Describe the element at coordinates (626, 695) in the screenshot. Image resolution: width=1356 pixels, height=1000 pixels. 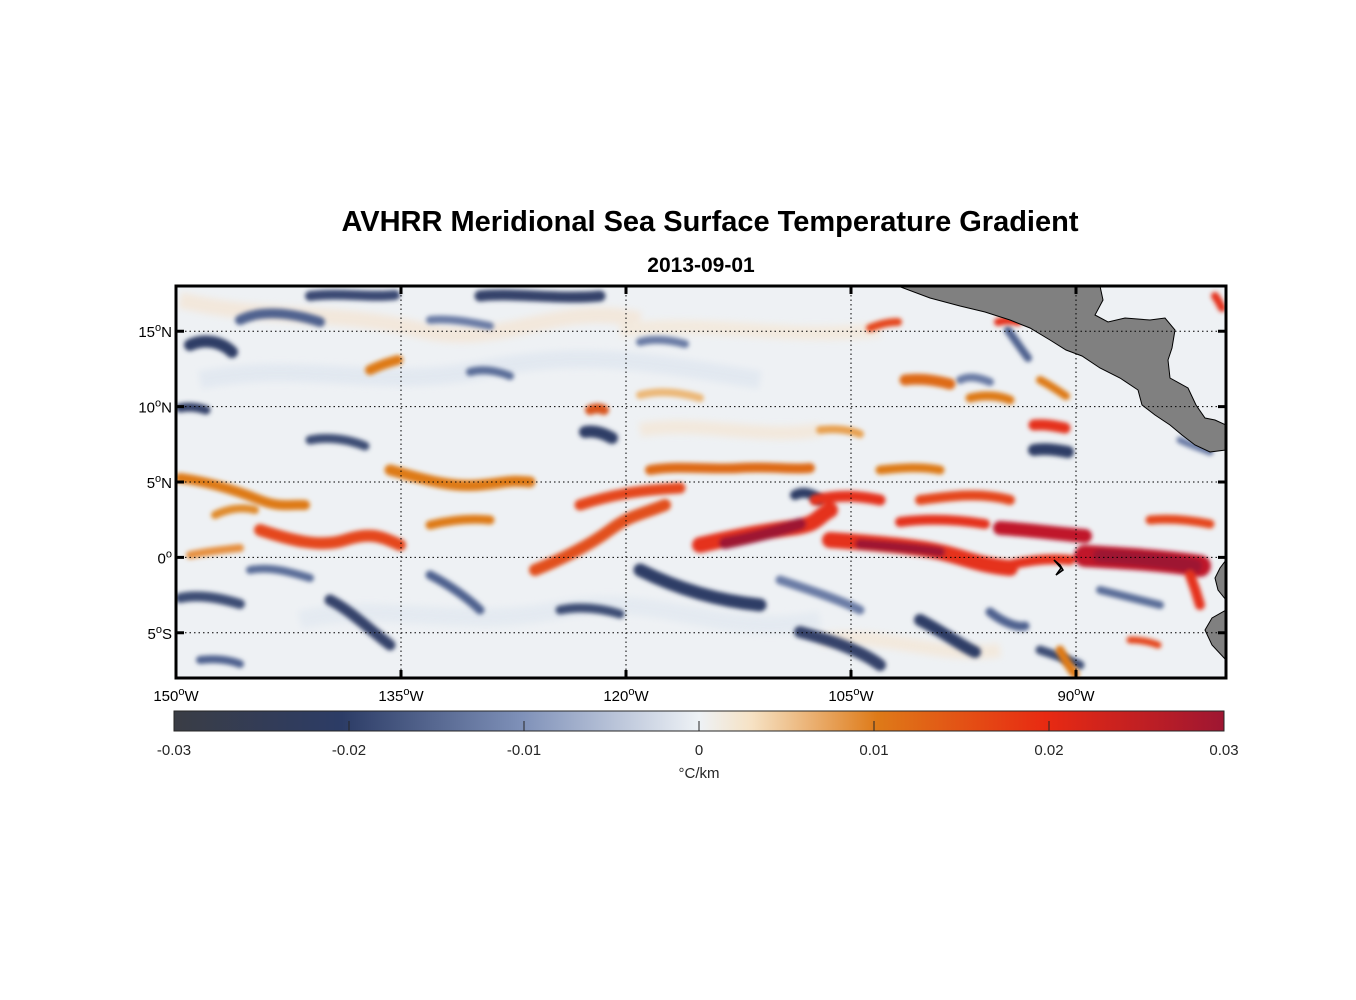
I see `lon-tick-label: 120oW` at that location.